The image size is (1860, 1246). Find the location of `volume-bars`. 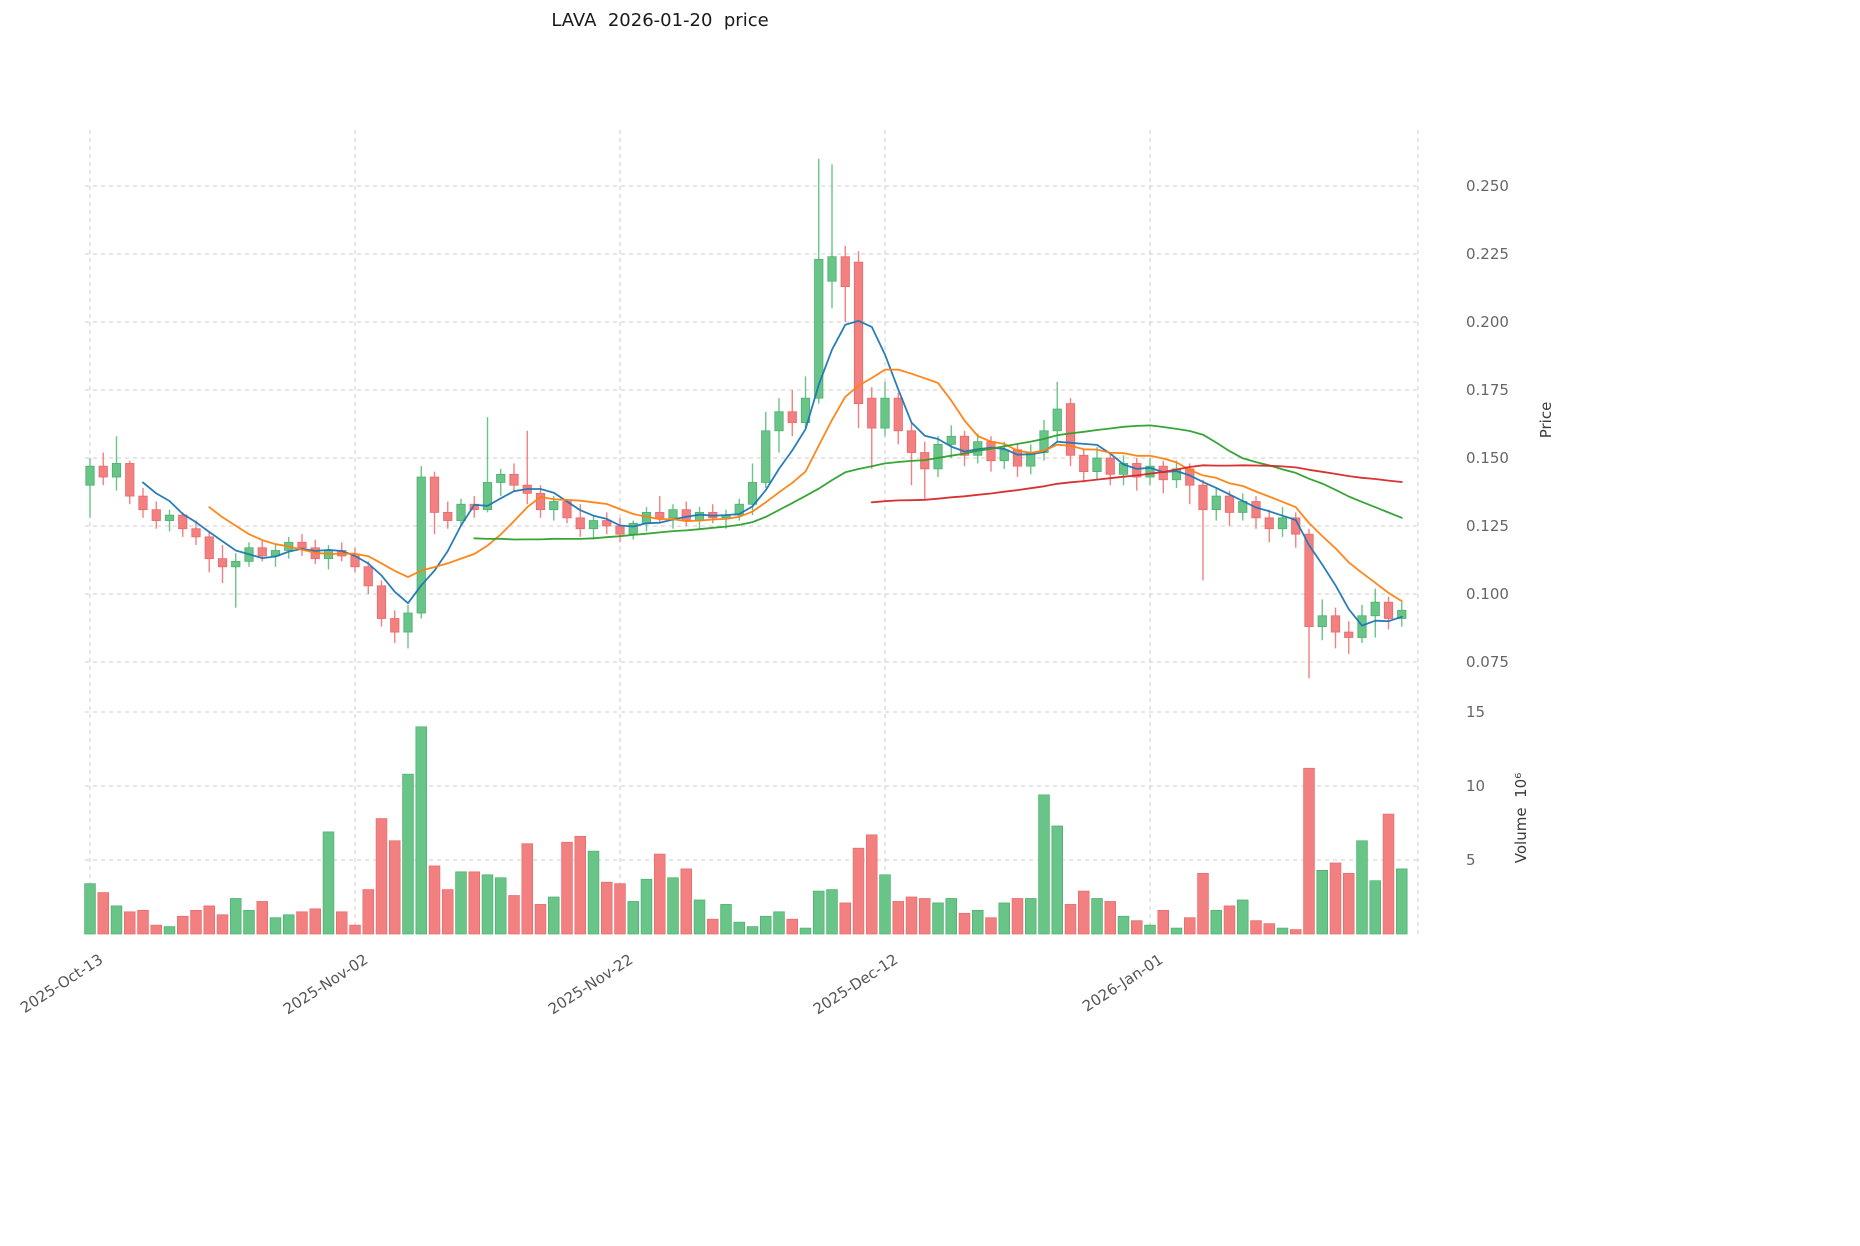

volume-bars is located at coordinates (746, 830).